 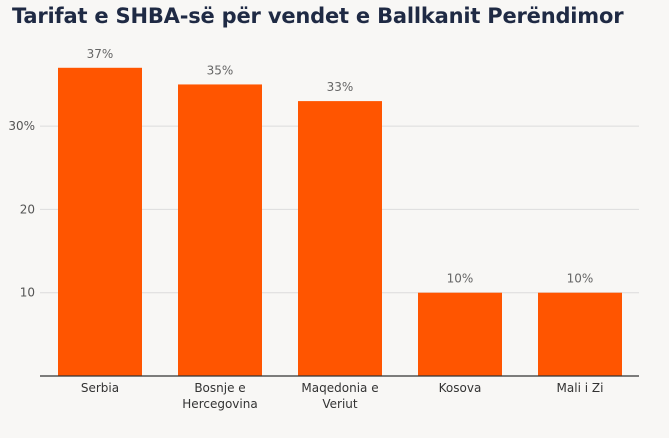 What do you see at coordinates (219, 404) in the screenshot?
I see `x-tick-label: Hercegovina` at bounding box center [219, 404].